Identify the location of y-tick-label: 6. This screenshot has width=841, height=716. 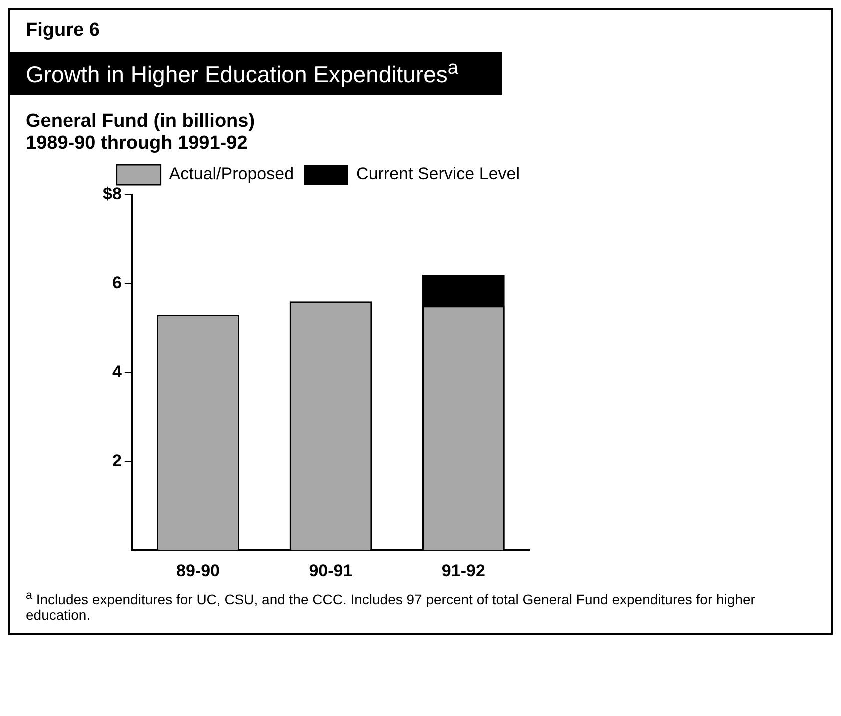
(117, 282).